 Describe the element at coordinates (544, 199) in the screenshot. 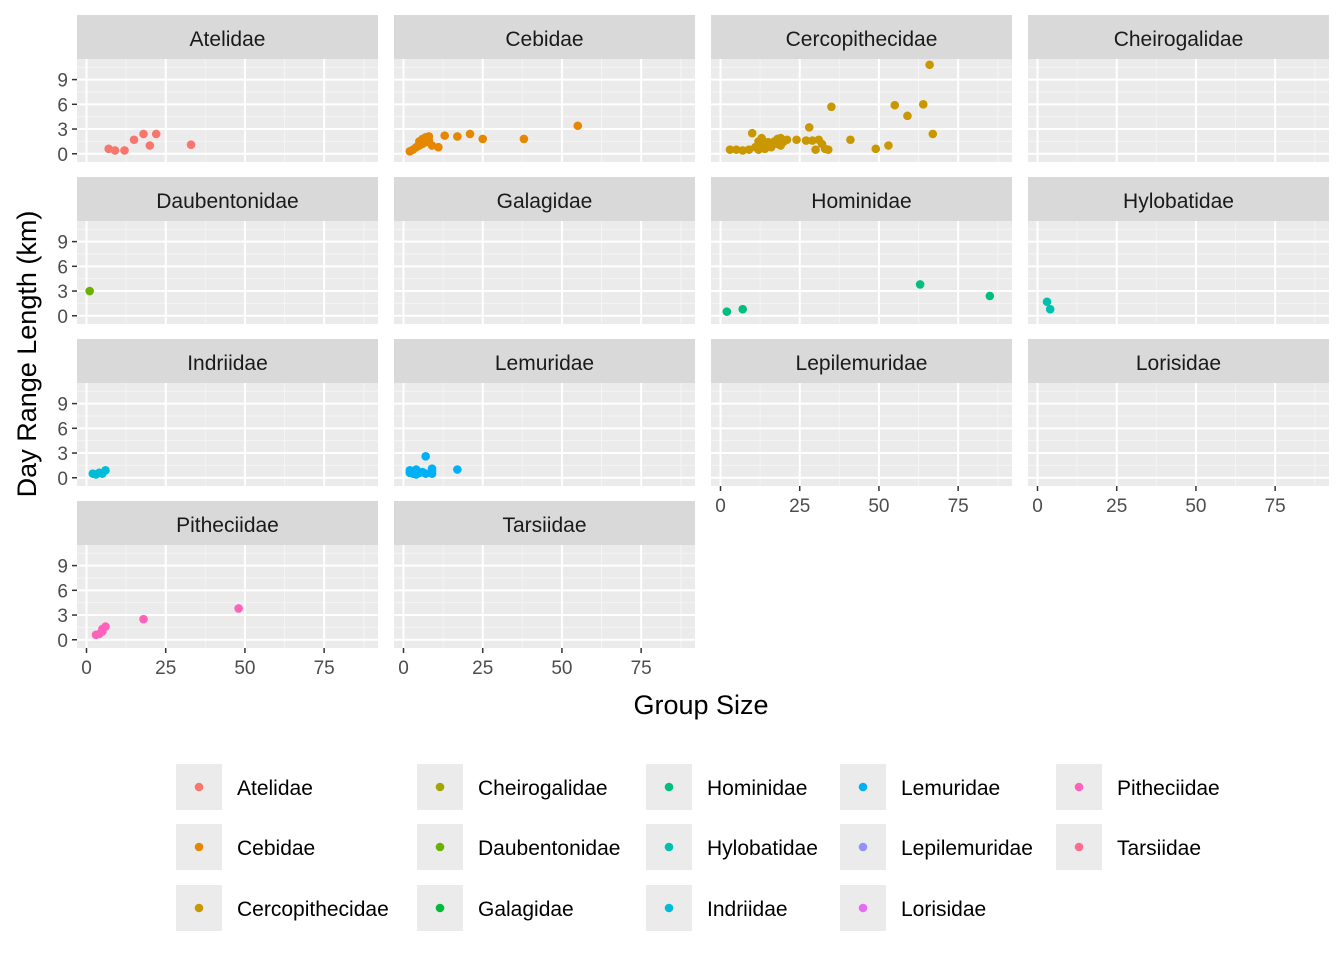

I see `facet-galagidae-strip` at that location.